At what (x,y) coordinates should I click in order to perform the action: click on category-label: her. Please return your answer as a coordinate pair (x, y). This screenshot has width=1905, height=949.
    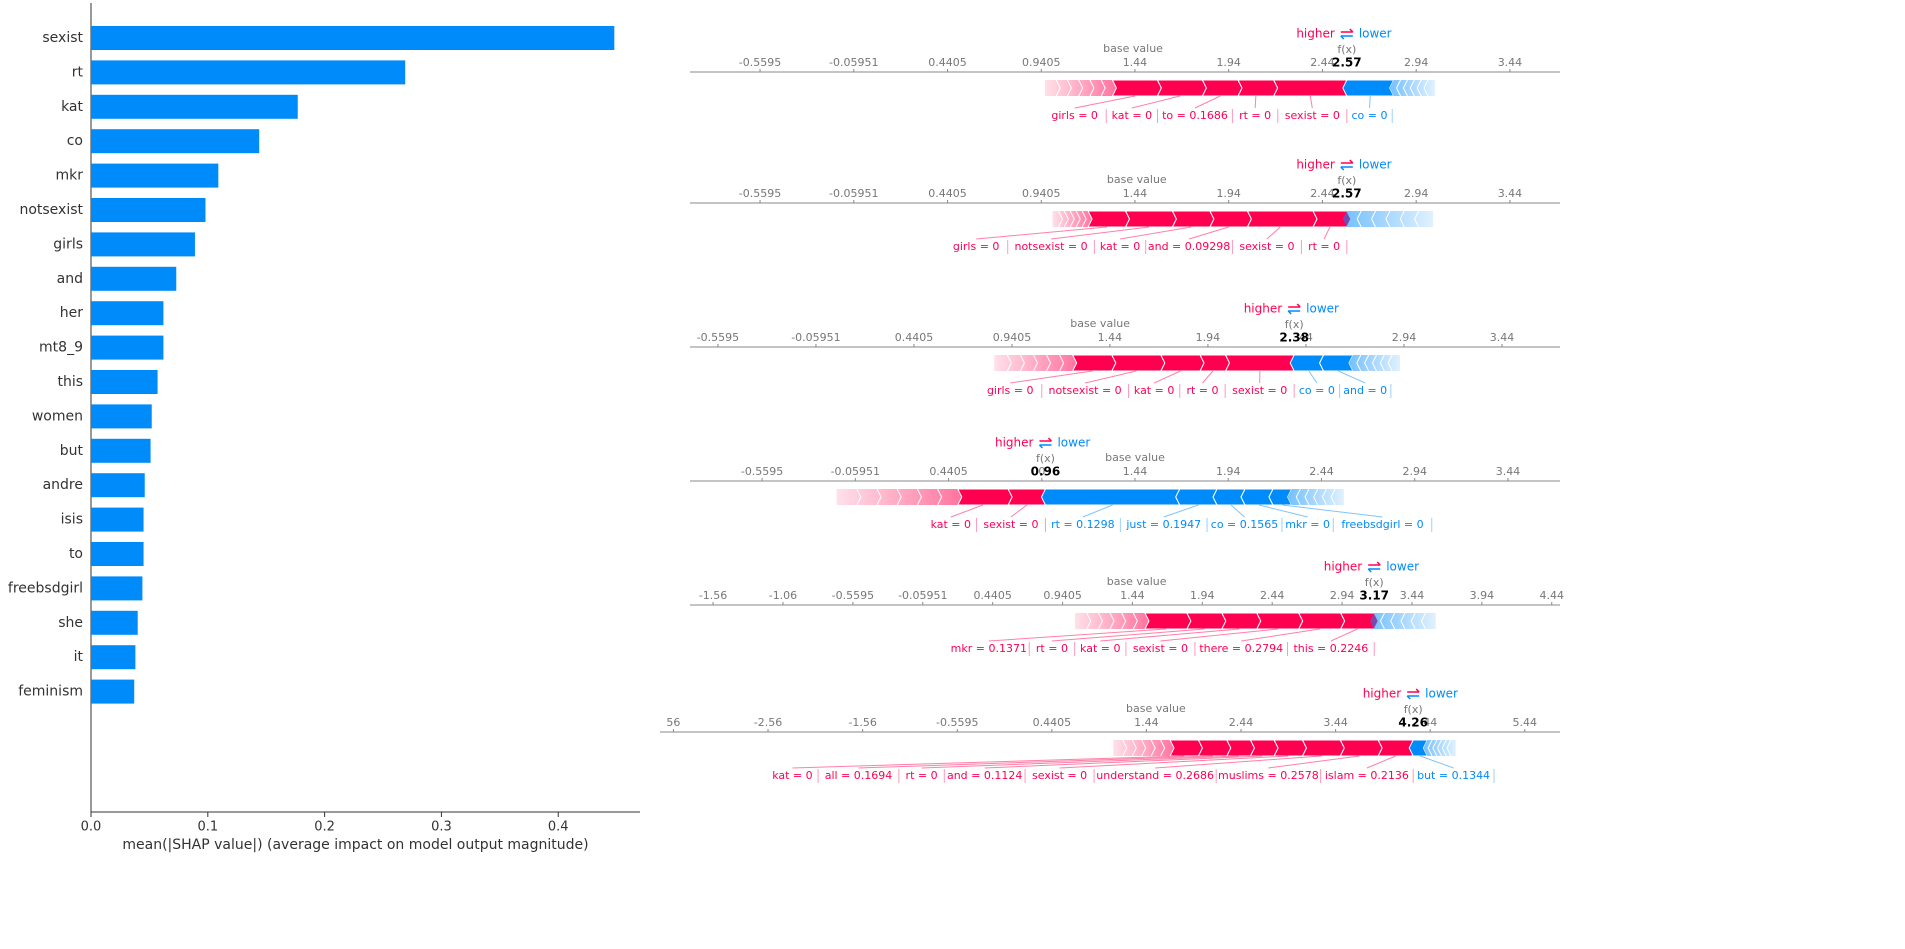
    Looking at the image, I should click on (71, 313).